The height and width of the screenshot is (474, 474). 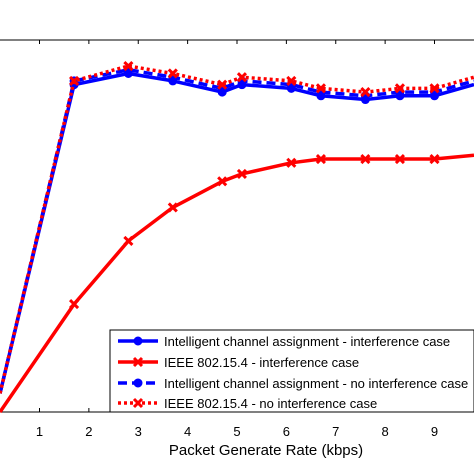 What do you see at coordinates (434, 431) in the screenshot?
I see `x-tick-label: 9` at bounding box center [434, 431].